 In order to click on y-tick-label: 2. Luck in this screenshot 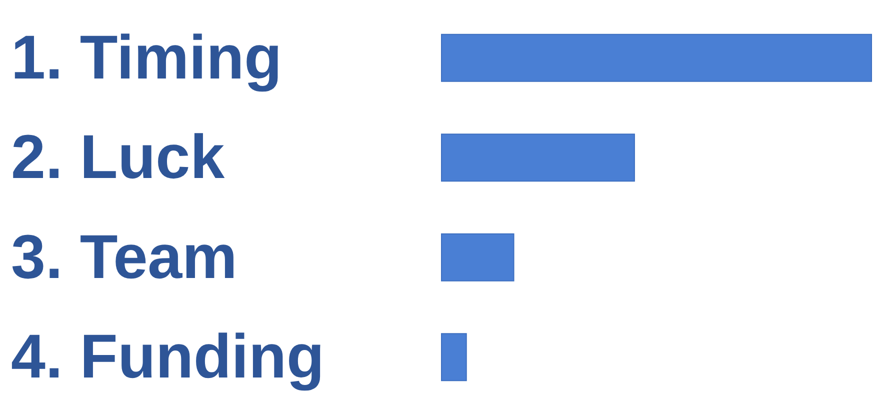, I will do `click(118, 157)`.